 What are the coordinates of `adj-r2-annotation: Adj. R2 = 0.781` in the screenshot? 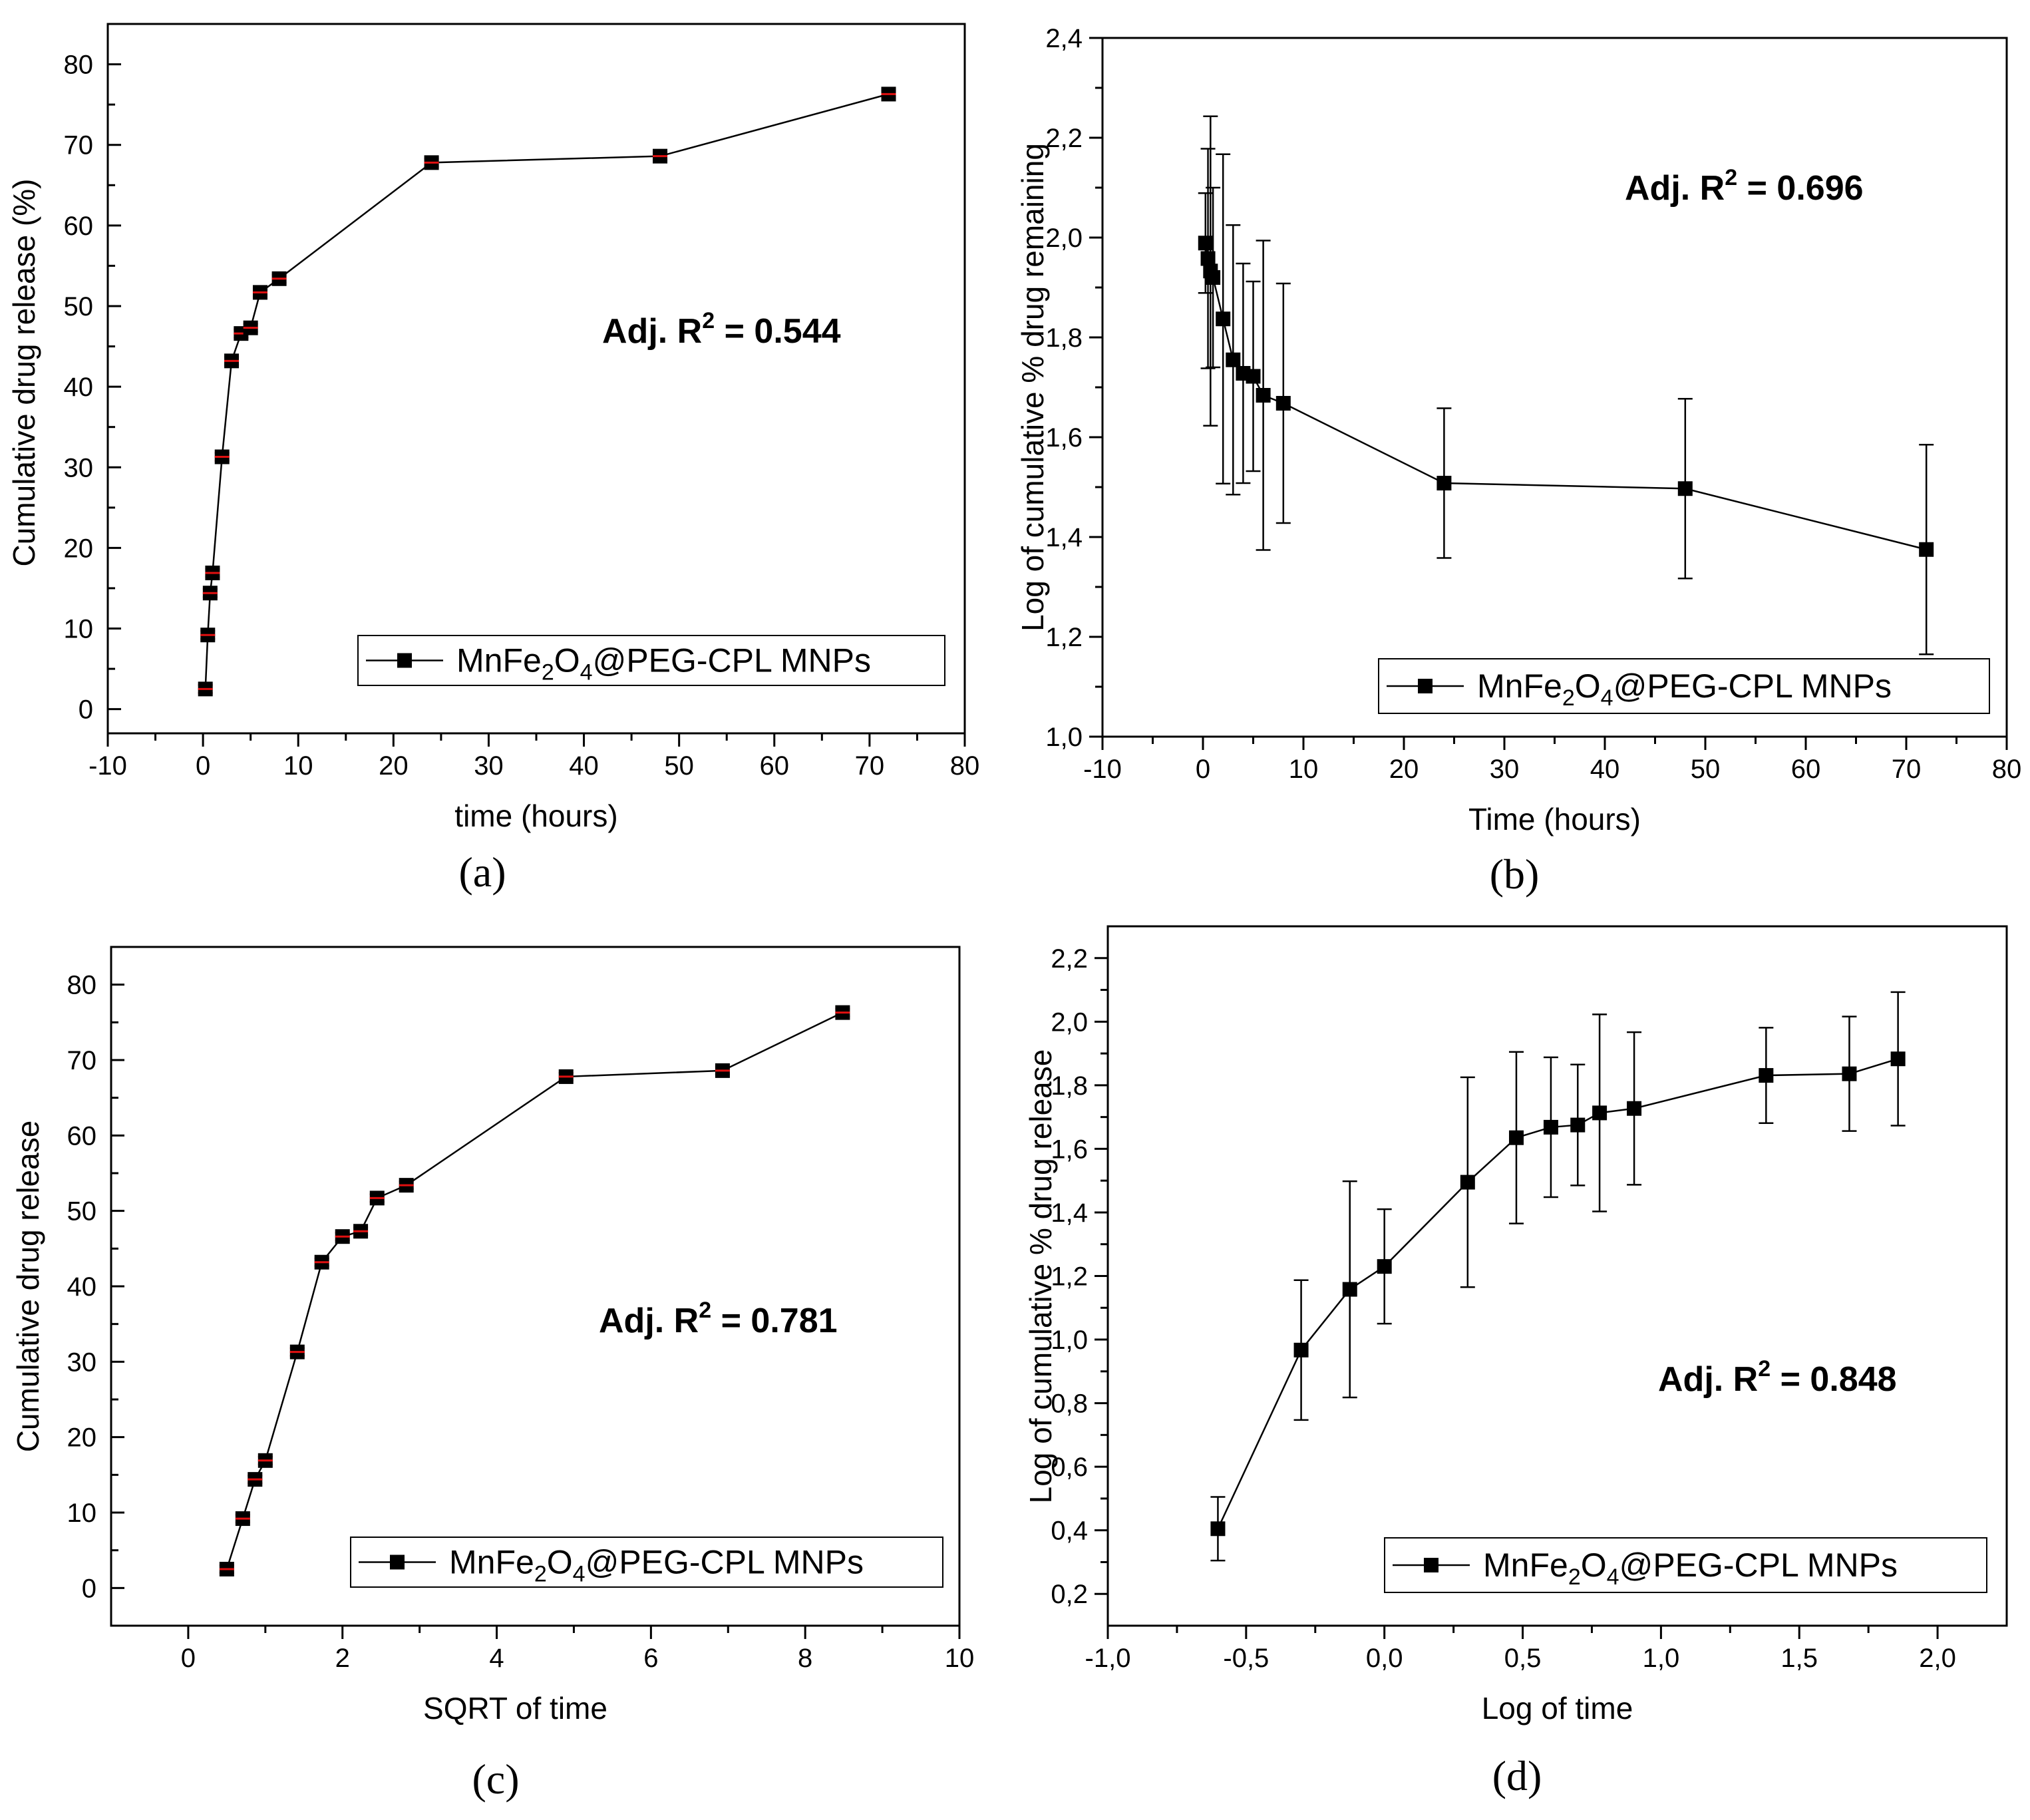 It's located at (718, 1319).